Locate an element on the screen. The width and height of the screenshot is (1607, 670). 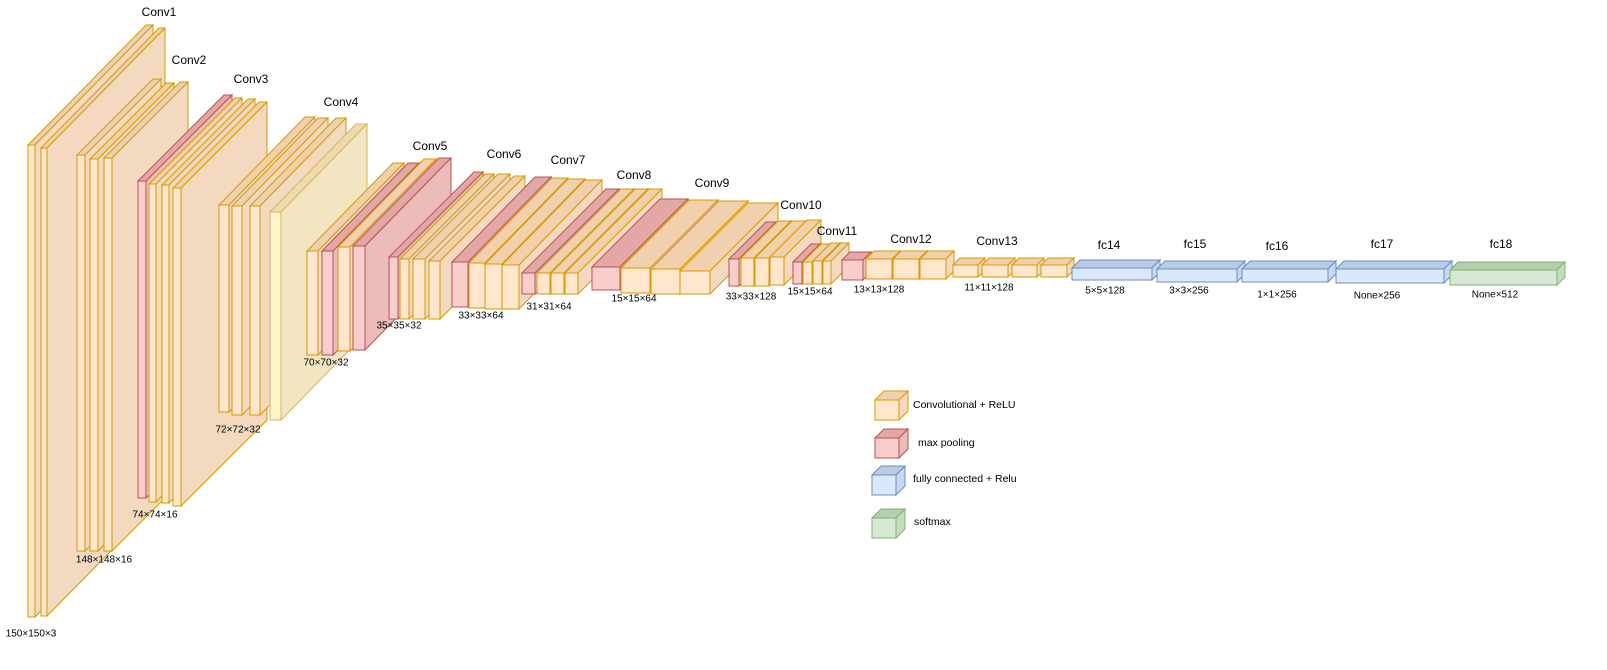
layer-label: fc18 is located at coordinates (1501, 244).